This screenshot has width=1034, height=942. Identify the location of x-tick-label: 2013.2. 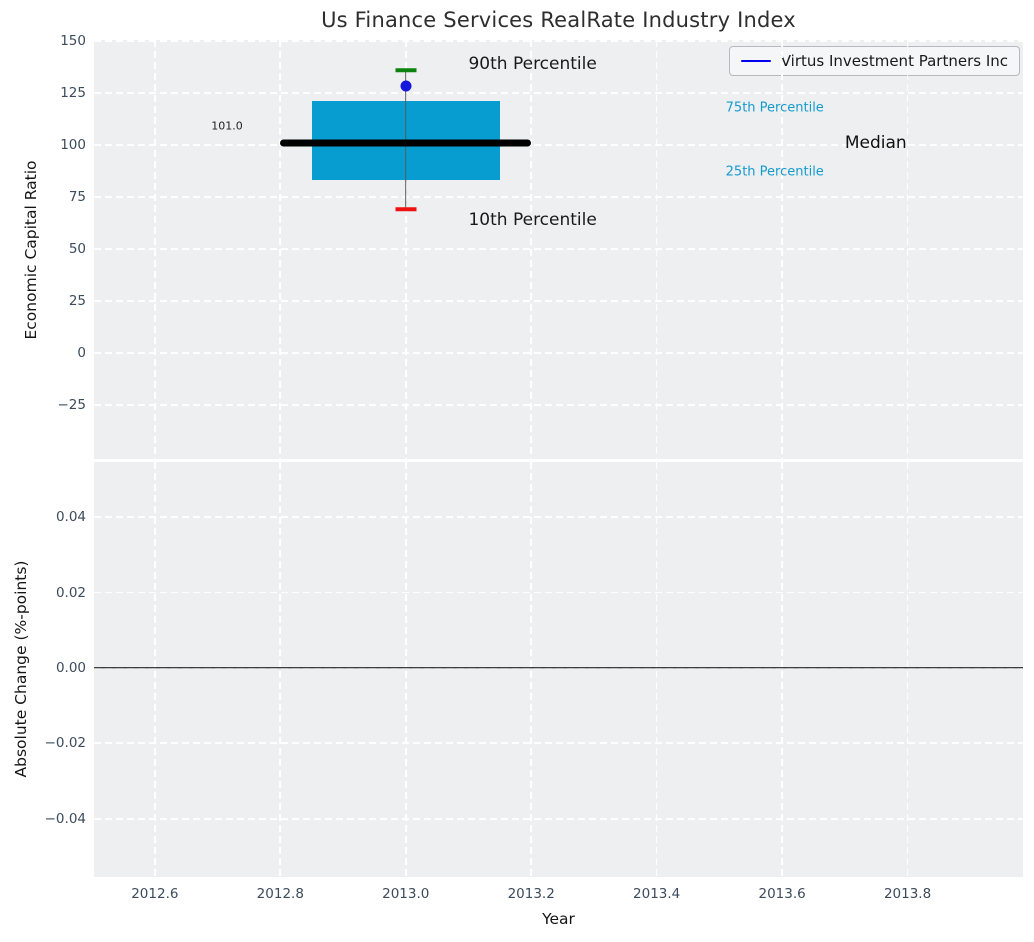
(531, 894).